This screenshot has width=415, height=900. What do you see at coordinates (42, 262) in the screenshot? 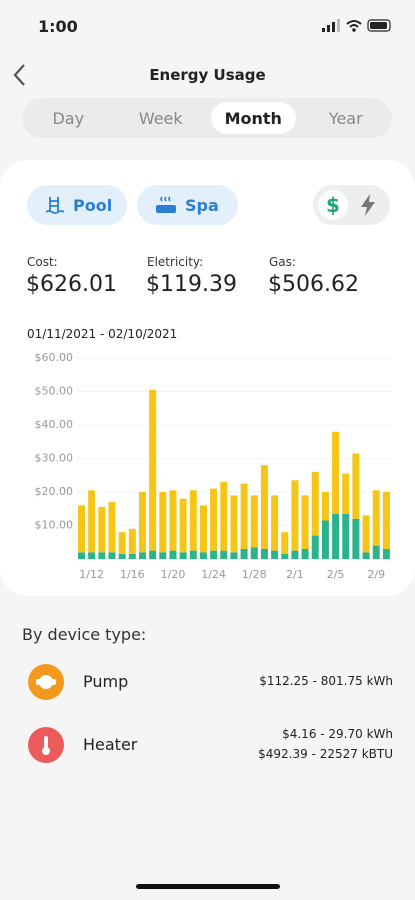
I see `summary-label: Cost:` at bounding box center [42, 262].